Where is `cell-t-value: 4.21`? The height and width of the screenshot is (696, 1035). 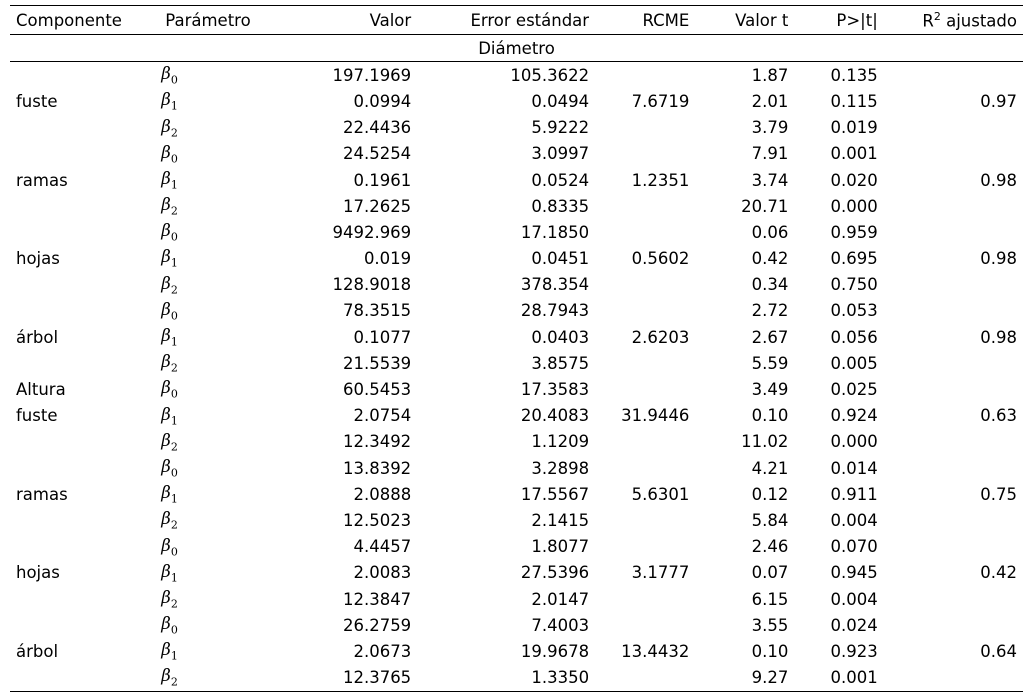
cell-t-value: 4.21 is located at coordinates (770, 468).